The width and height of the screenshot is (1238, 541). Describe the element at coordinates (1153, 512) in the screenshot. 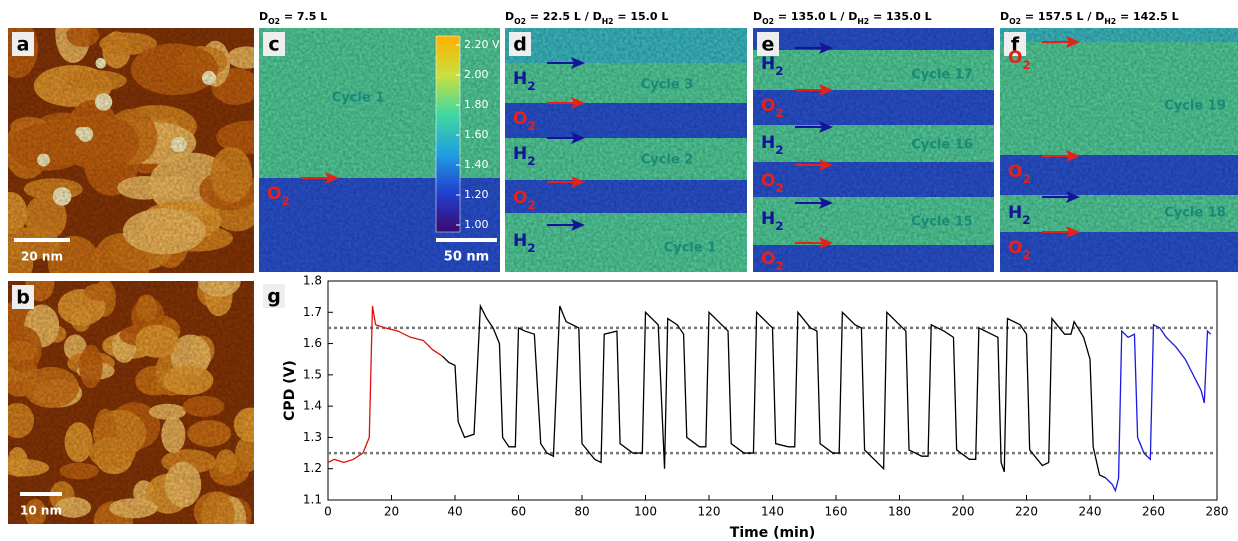

I see `x-tick-label: 260` at that location.